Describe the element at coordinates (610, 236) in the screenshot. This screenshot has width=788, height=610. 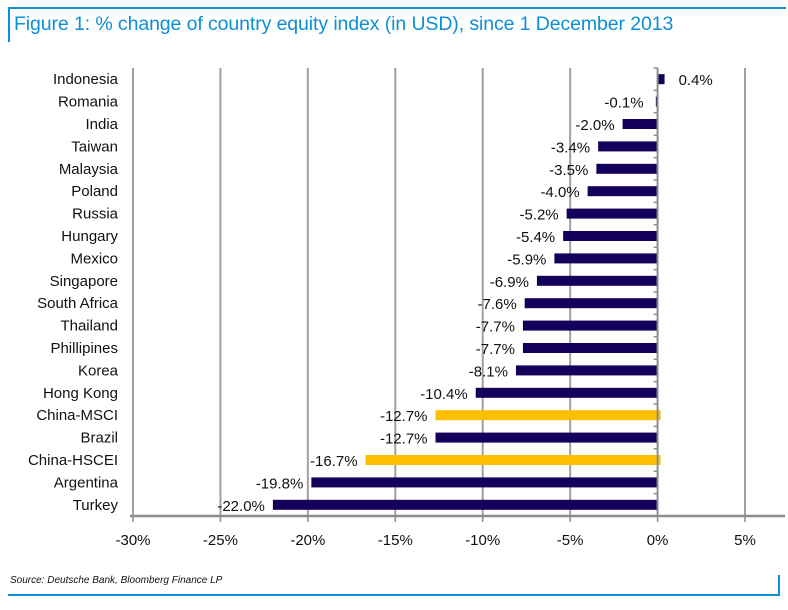
I see `bar-hungary` at that location.